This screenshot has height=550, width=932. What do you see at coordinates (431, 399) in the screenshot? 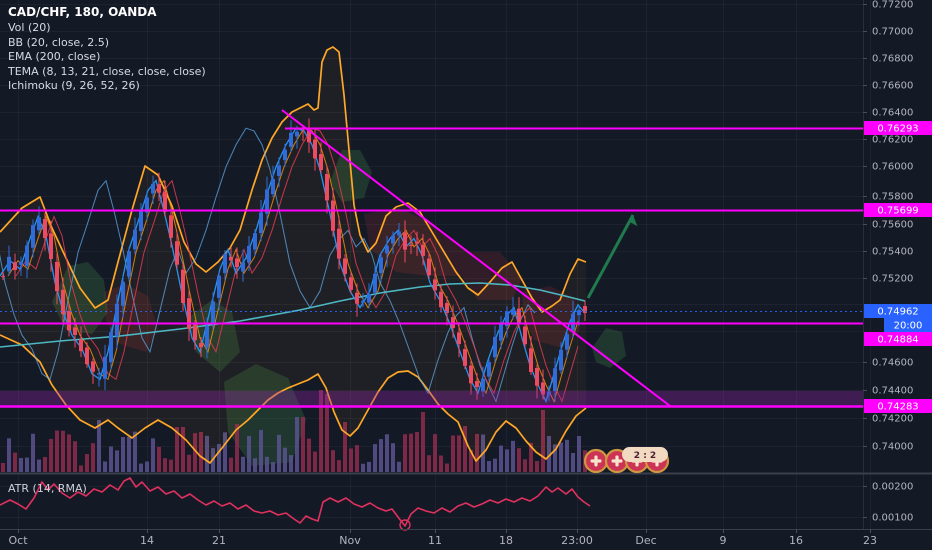
I see `support-band` at bounding box center [431, 399].